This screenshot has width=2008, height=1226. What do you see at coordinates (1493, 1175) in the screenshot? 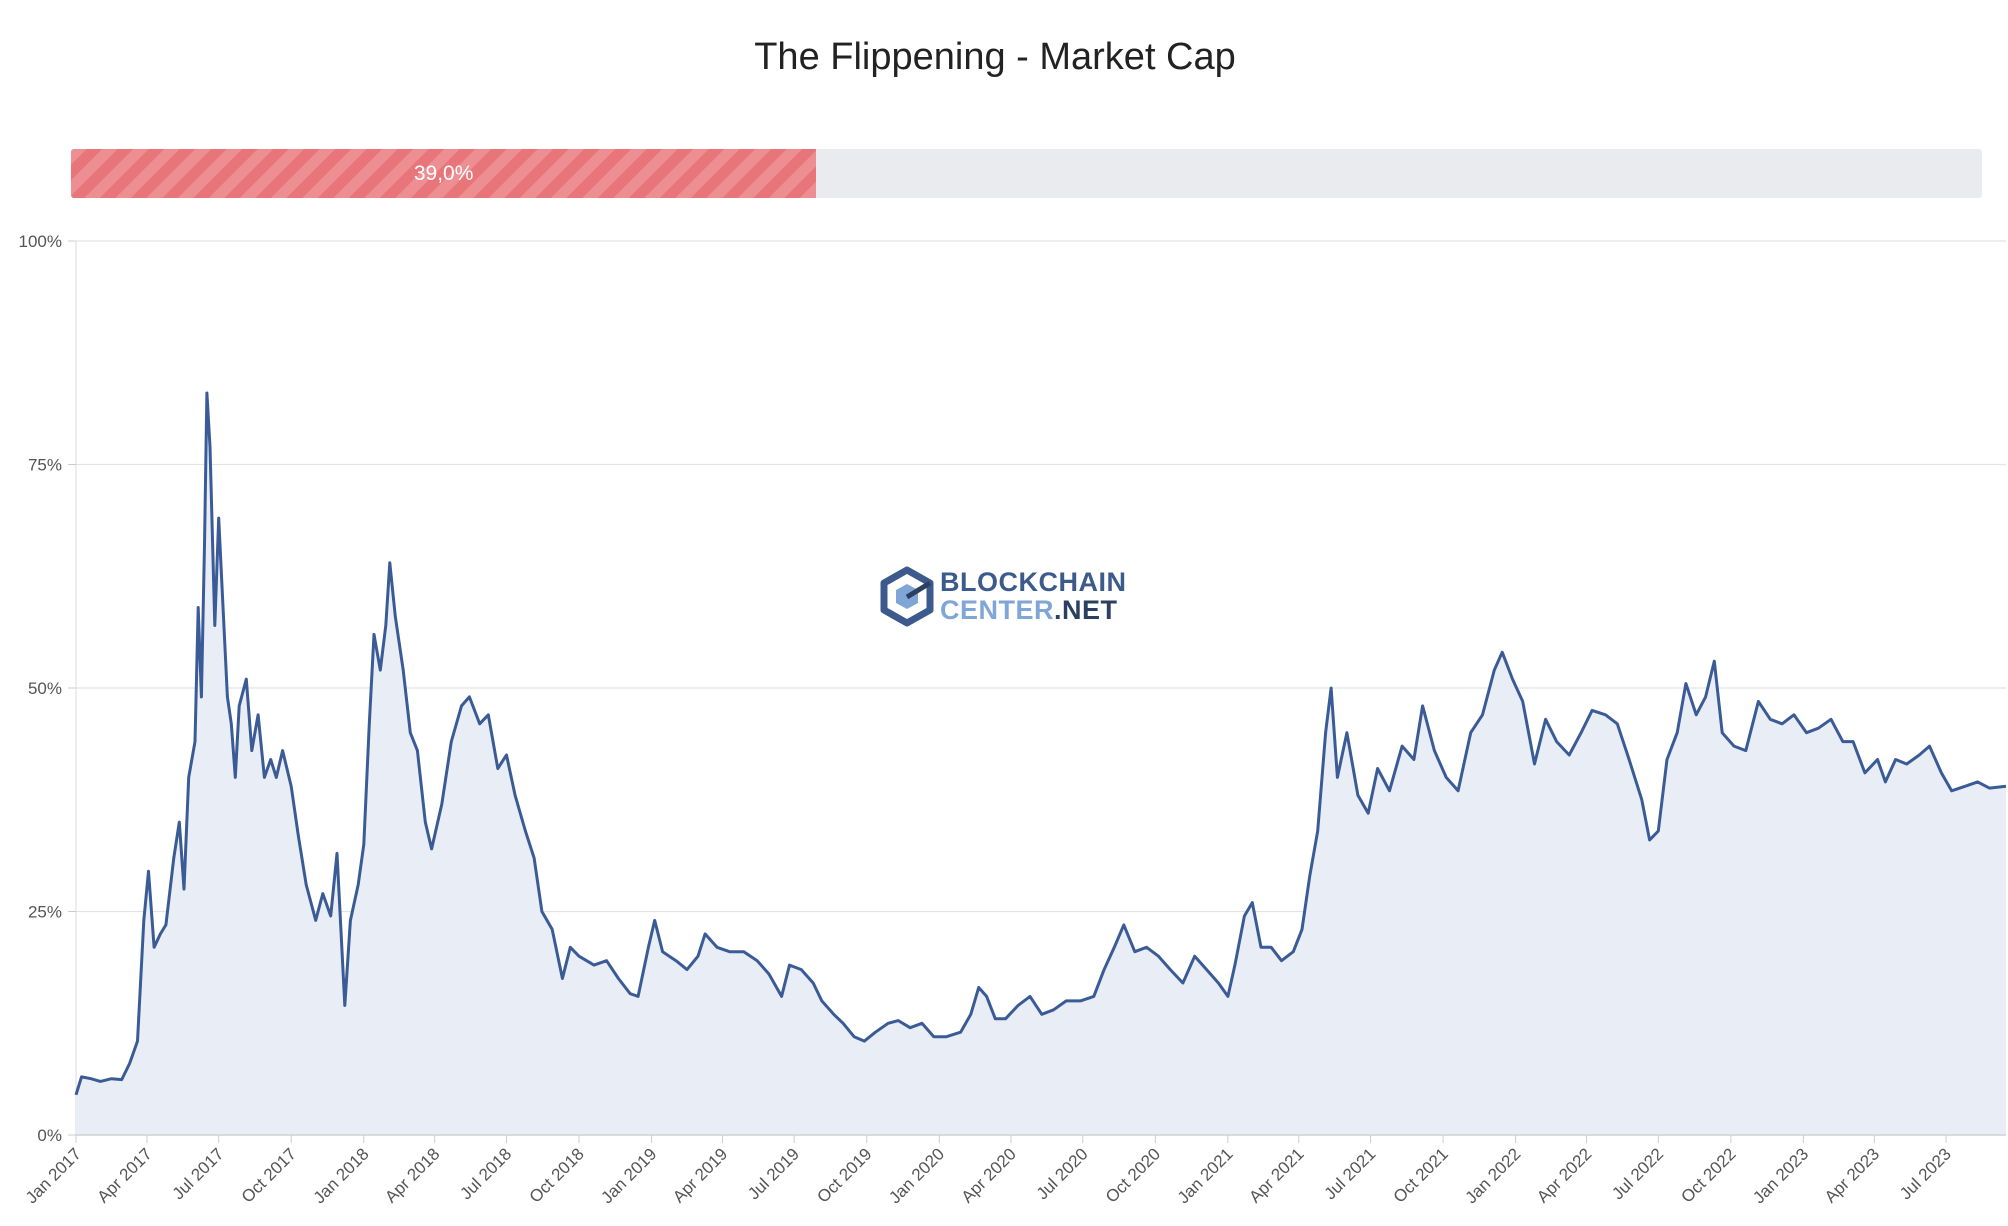
I see `x-tick-label: Jan 2022` at bounding box center [1493, 1175].